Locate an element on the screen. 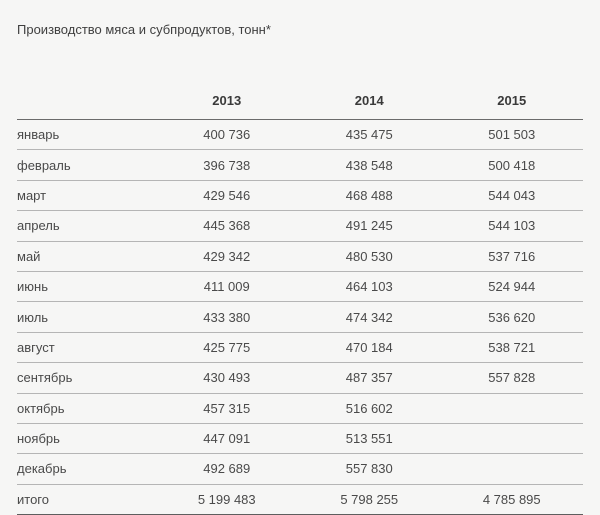  table-row: май 429 342 480 530 537 716 is located at coordinates (300, 256).